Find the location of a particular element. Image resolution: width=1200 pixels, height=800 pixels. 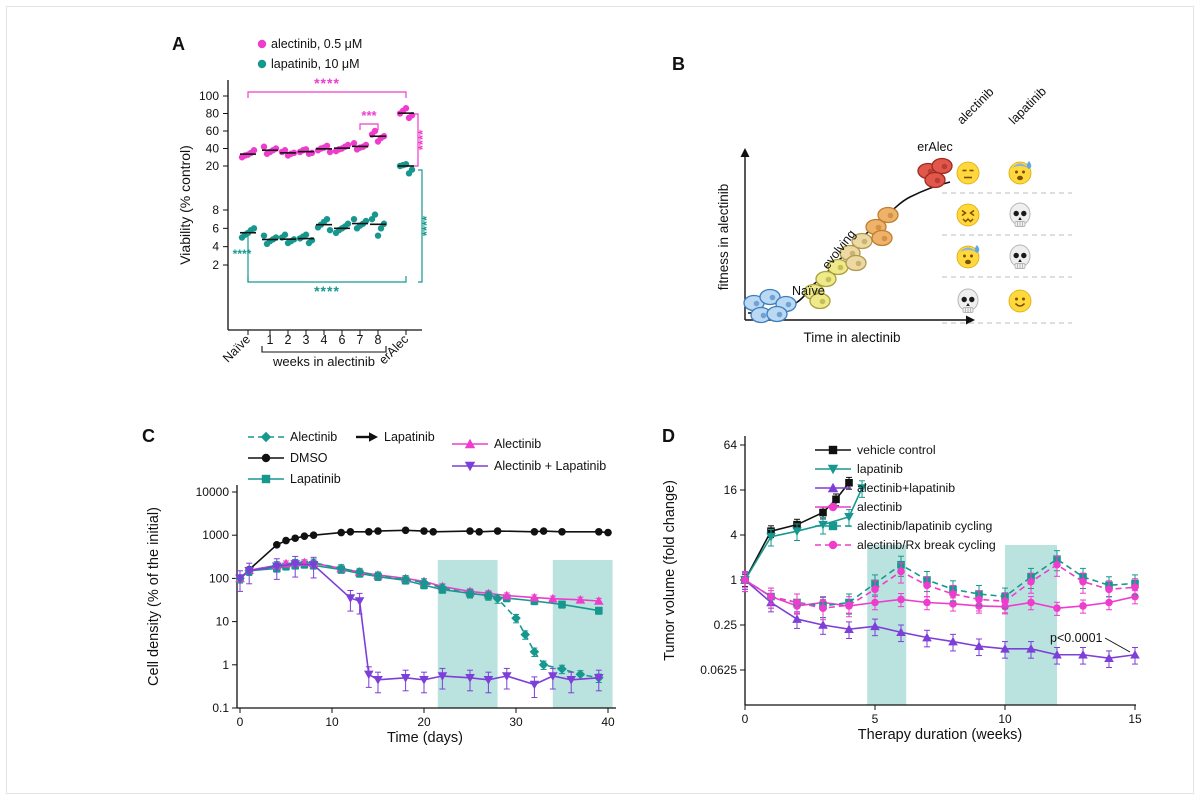

legend-label: lapatinib, 10 μM is located at coordinates (315, 64).